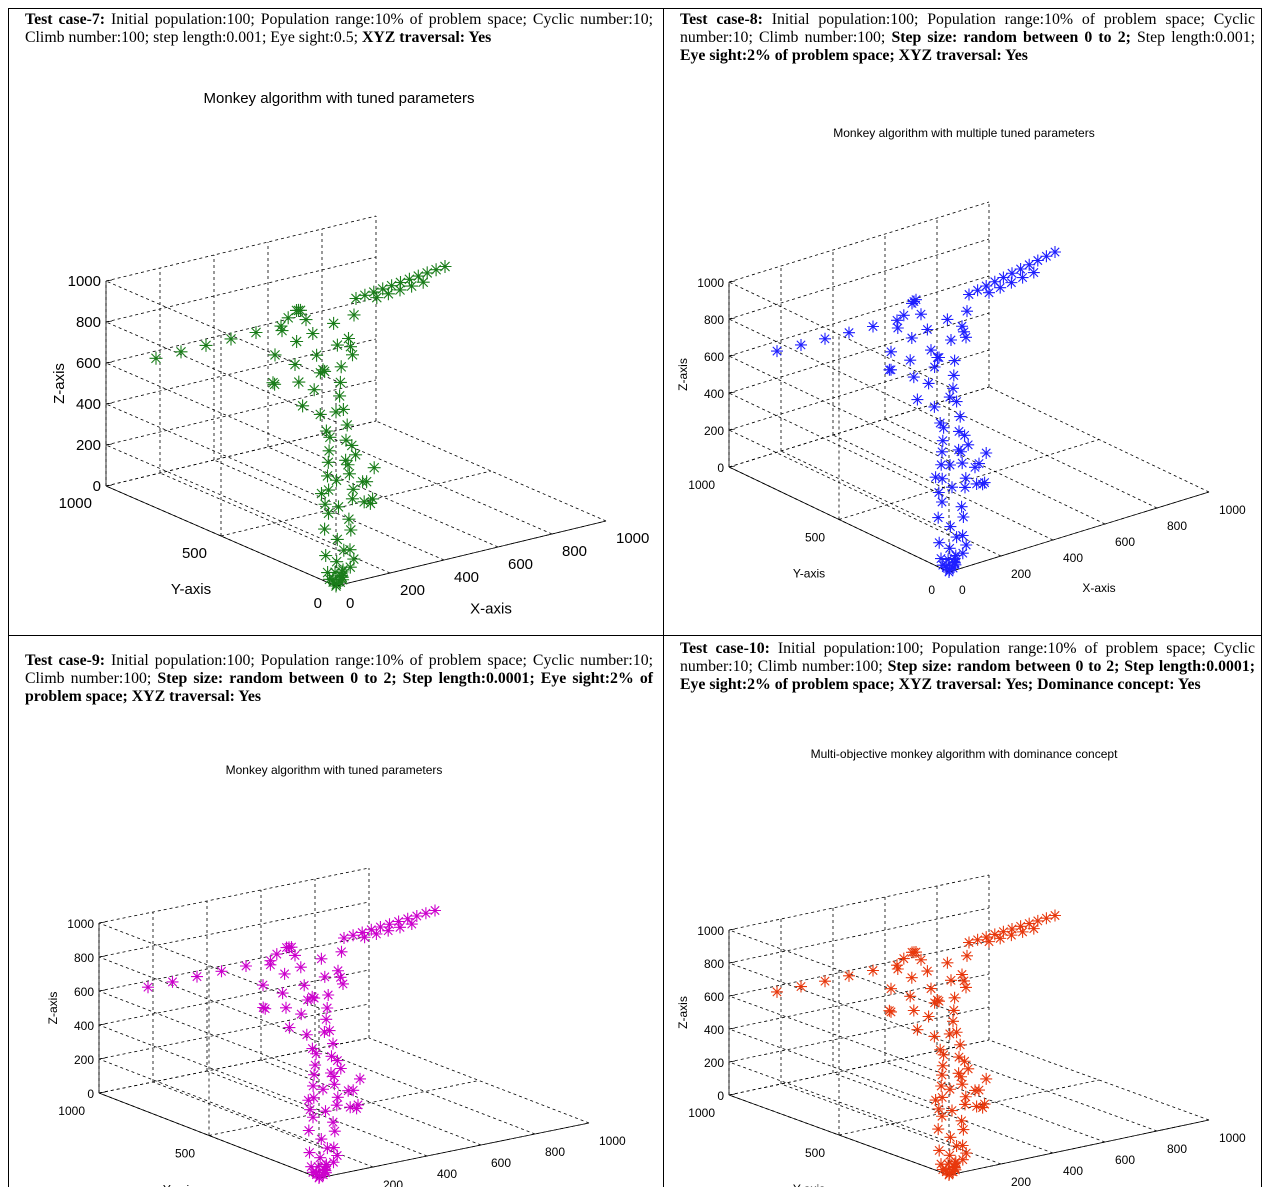 The height and width of the screenshot is (1187, 1264). I want to click on y-axis-label: Y-axis, so click(179, 1185).